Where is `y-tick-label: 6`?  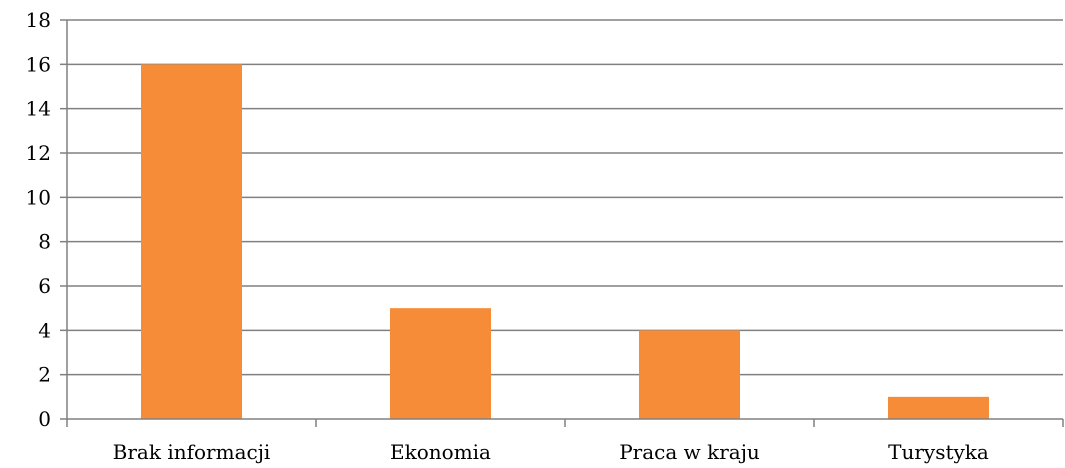 y-tick-label: 6 is located at coordinates (44, 286).